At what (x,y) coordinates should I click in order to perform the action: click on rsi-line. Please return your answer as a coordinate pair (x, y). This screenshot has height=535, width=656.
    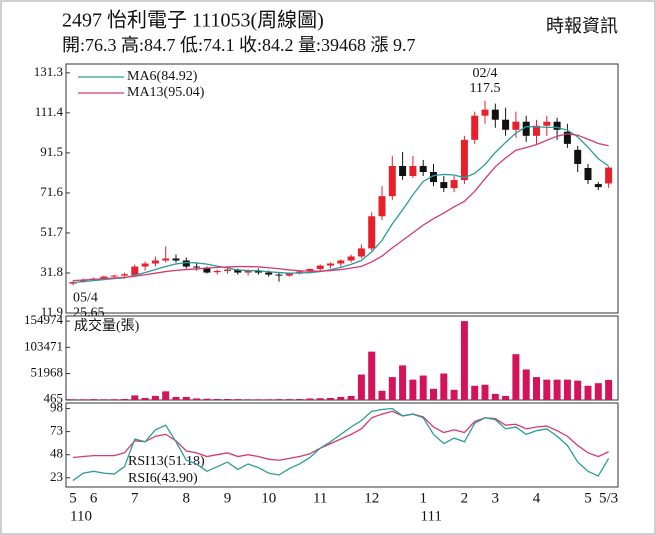
    Looking at the image, I should click on (341, 444).